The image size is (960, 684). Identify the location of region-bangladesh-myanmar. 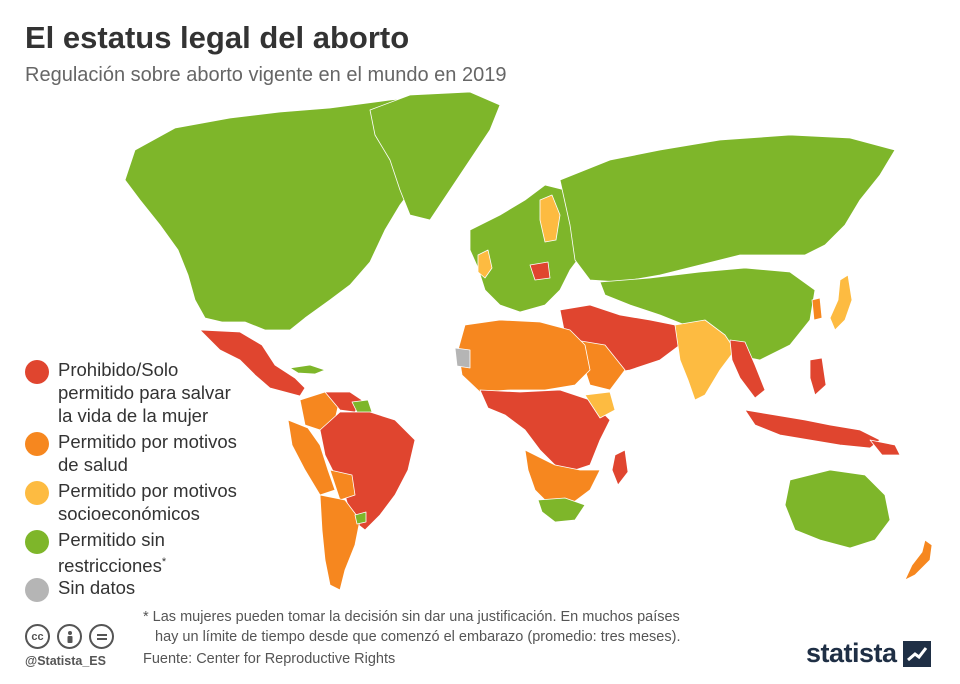
(747, 369).